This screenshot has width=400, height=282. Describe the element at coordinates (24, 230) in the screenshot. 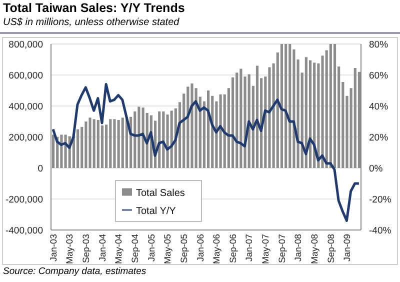

I see `y-tick-label: -400,000` at that location.